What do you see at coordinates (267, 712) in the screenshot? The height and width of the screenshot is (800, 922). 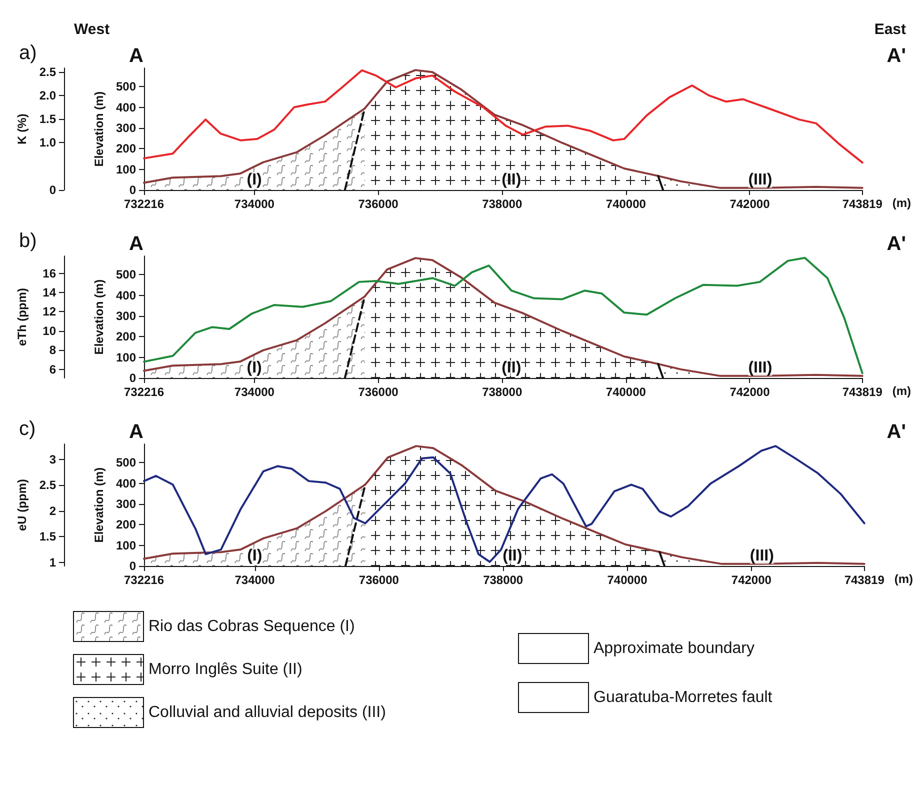 I see `legend-label: Colluvial and alluvial deposits (III)` at bounding box center [267, 712].